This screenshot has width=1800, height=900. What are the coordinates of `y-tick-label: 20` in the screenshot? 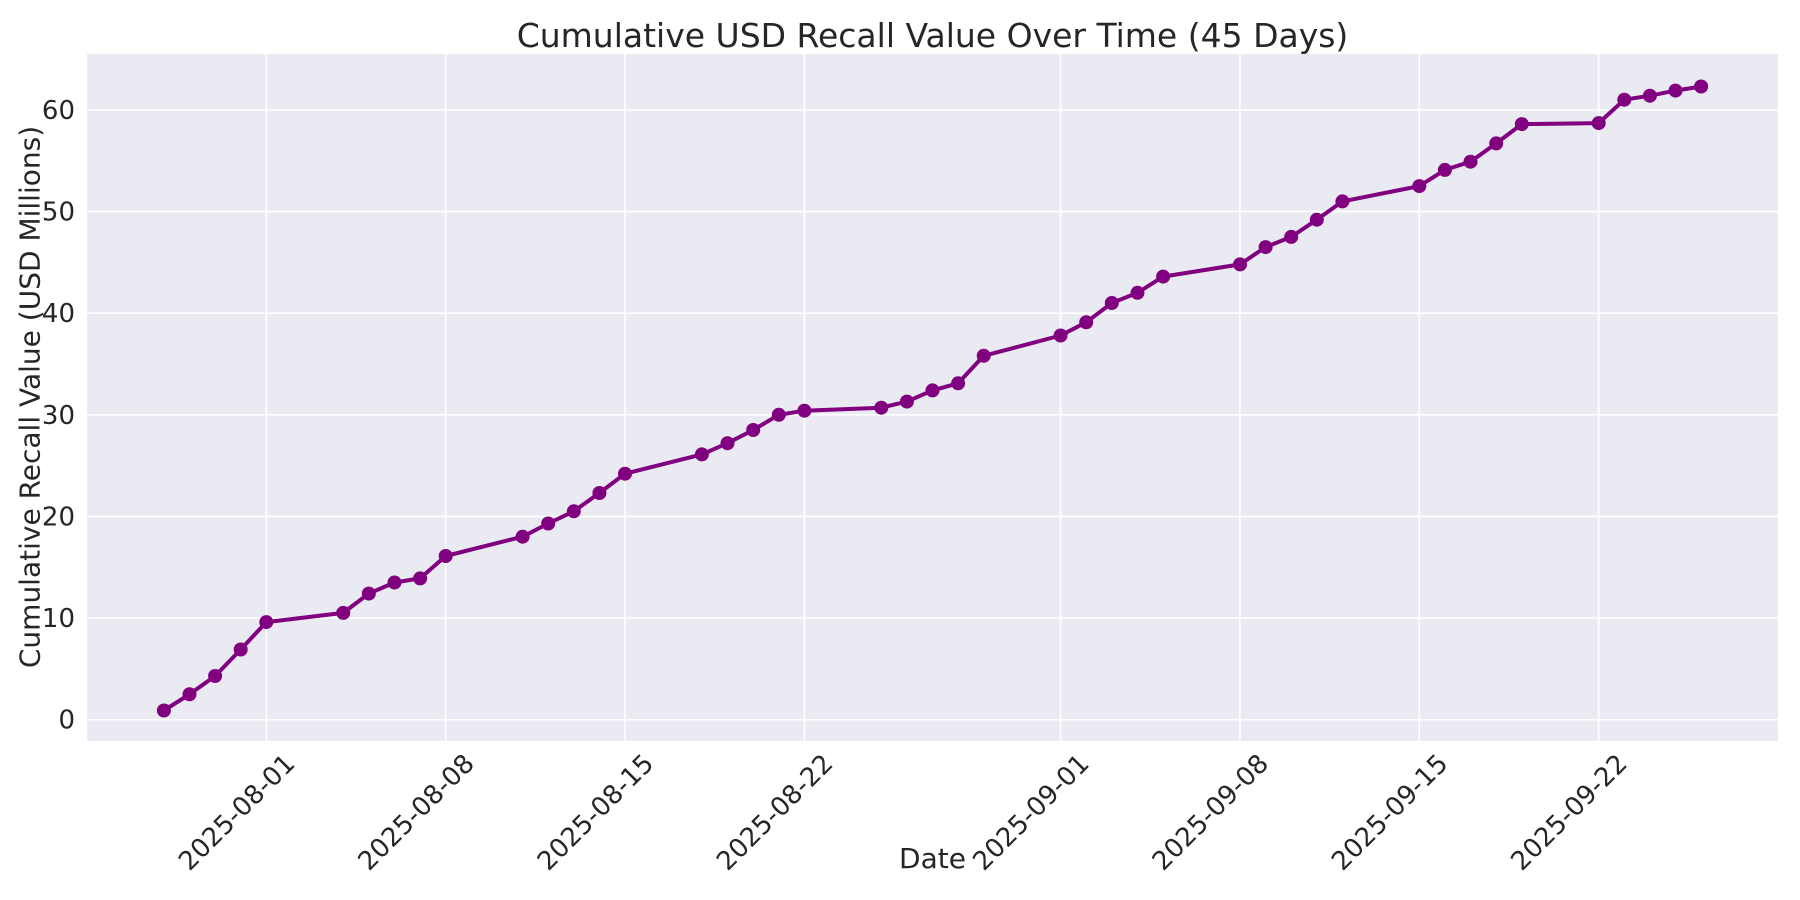 It's located at (58, 517).